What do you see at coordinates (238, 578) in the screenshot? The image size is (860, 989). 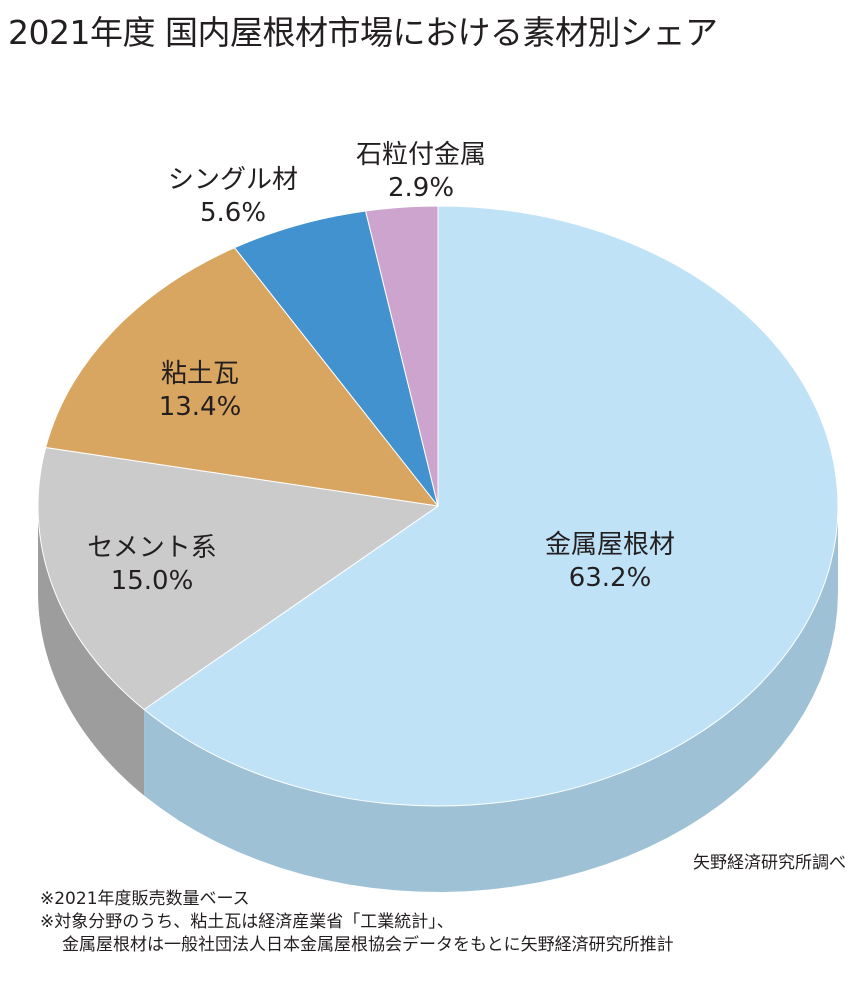 I see `pie-slice-cement` at bounding box center [238, 578].